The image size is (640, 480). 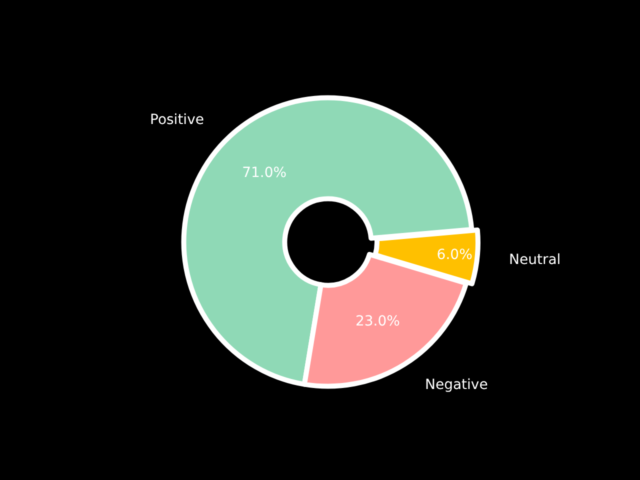 What do you see at coordinates (264, 173) in the screenshot?
I see `data-label: 71.0%` at bounding box center [264, 173].